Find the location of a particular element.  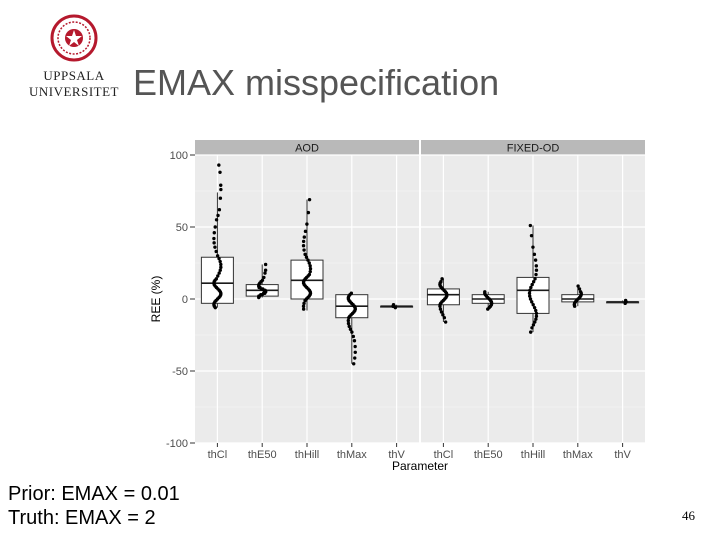

logo-text-uppsala: UPPSALA is located at coordinates (74, 75).